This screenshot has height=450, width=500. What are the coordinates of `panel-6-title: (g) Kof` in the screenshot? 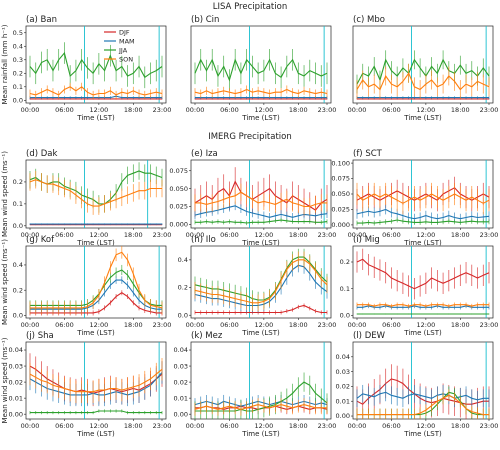 It's located at (40, 240).